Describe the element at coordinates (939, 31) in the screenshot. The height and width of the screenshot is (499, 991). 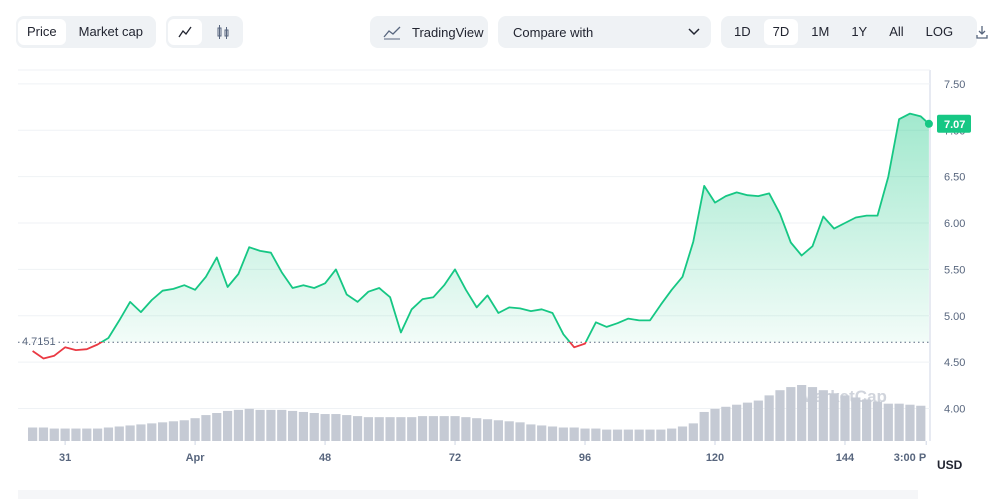
I see `log-button: LOG` at that location.